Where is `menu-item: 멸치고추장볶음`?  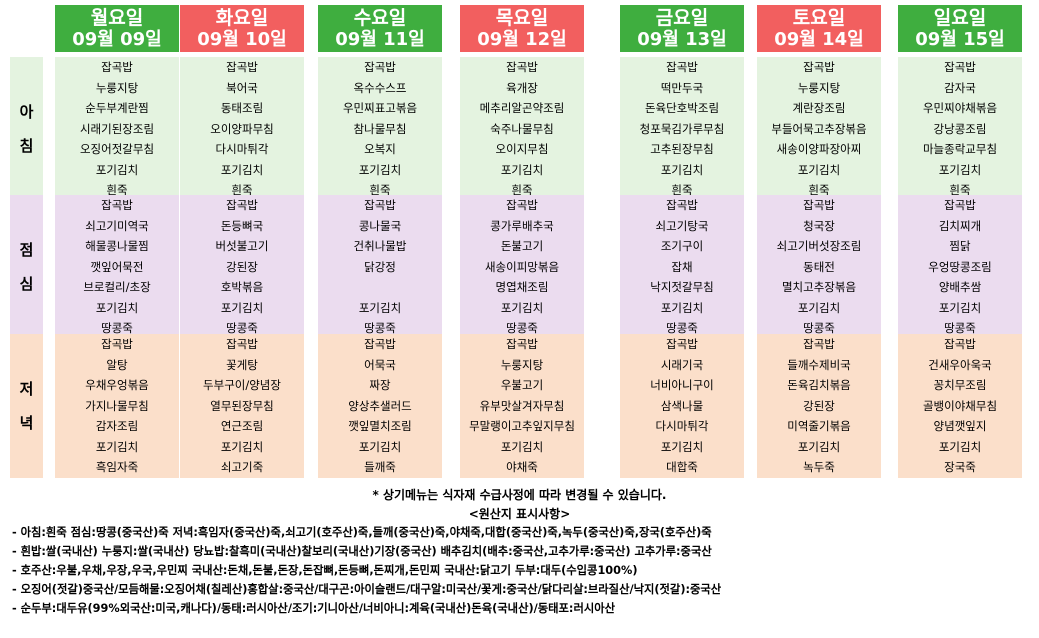
menu-item: 멸치고추장볶음 is located at coordinates (819, 287).